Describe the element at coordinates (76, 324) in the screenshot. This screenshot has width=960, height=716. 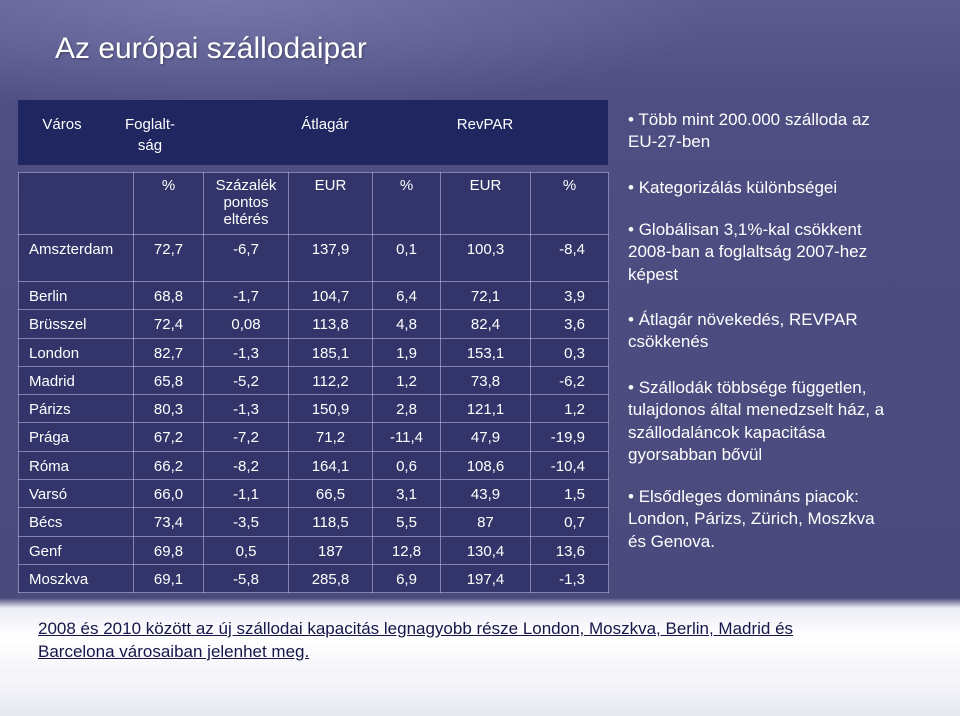
I see `city-name: Brüsszel` at that location.